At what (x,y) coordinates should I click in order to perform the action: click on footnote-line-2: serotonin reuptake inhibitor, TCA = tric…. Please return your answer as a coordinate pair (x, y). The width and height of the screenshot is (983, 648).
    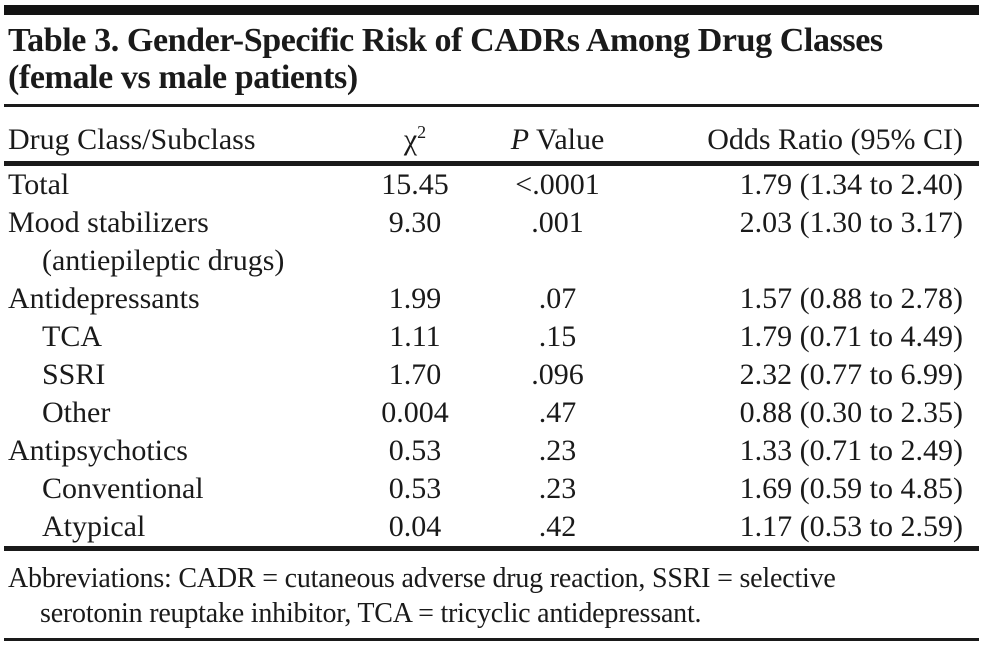
    Looking at the image, I should click on (371, 613).